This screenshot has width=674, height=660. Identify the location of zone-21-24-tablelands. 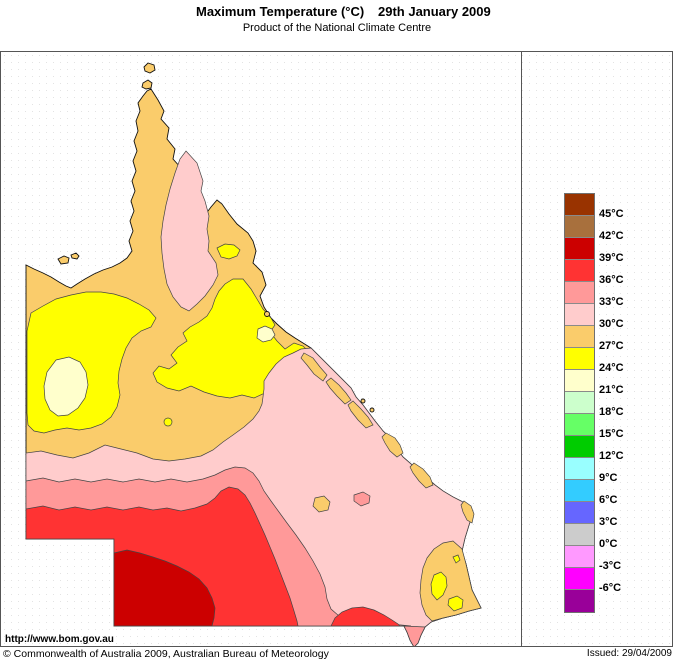
(266, 334).